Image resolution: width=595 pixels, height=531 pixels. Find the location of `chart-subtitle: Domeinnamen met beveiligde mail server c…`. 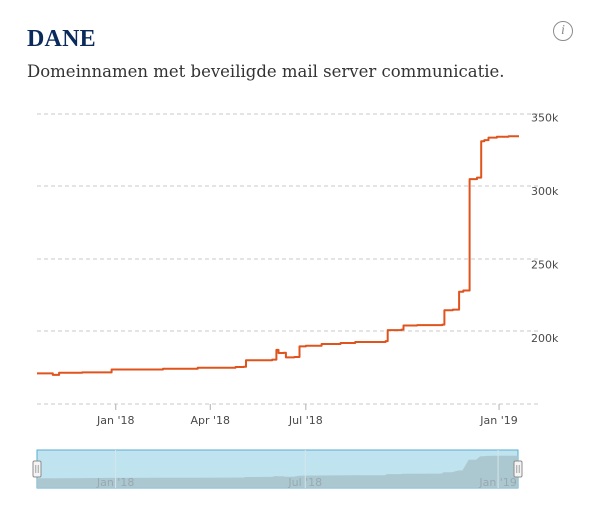

chart-subtitle: Domeinnamen met beveiligde mail server c… is located at coordinates (266, 71).